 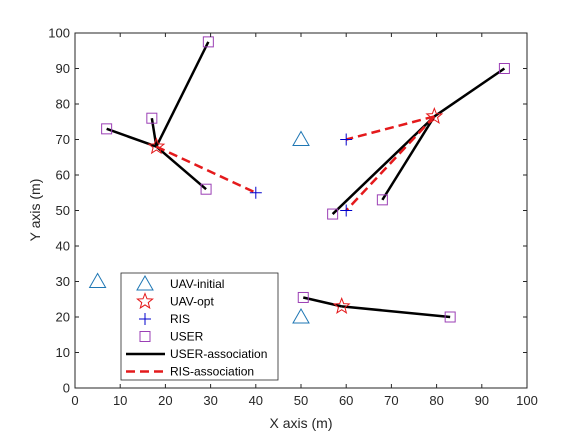 I want to click on x-tick-label-60: 60, so click(x=346, y=400).